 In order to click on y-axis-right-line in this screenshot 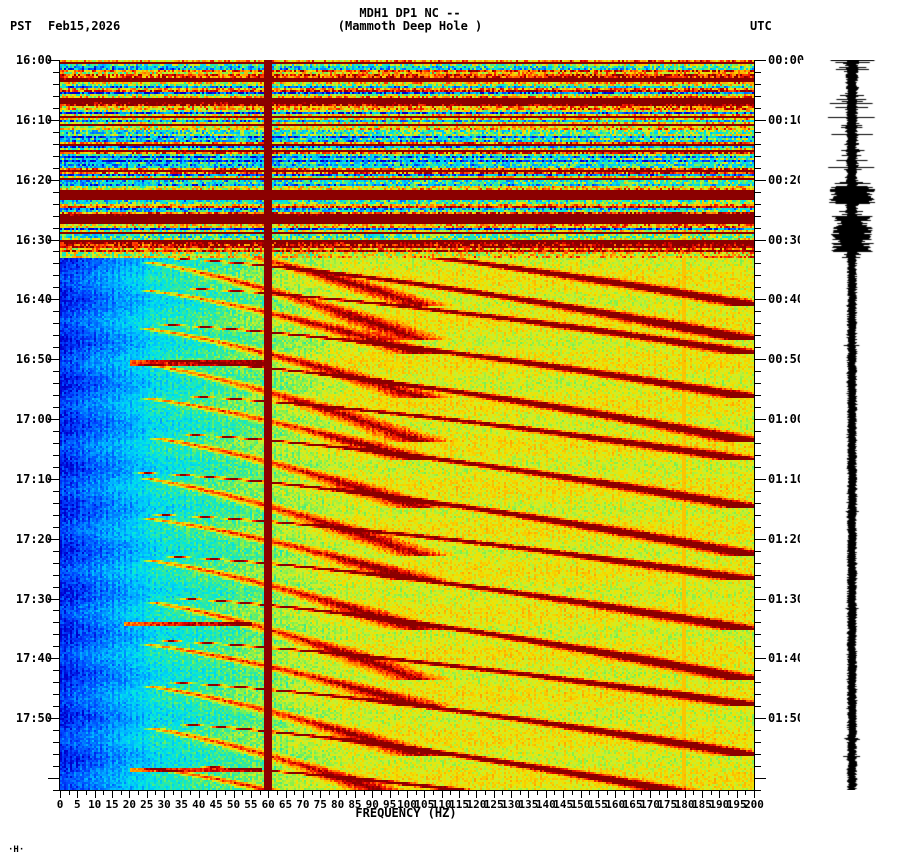, I will do `click(754, 425)`.